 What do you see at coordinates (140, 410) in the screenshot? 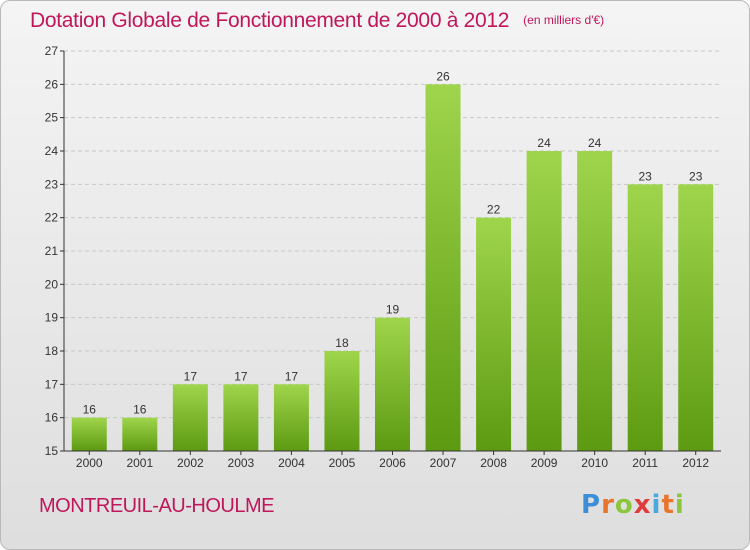
I see `data-label-2001: 16` at bounding box center [140, 410].